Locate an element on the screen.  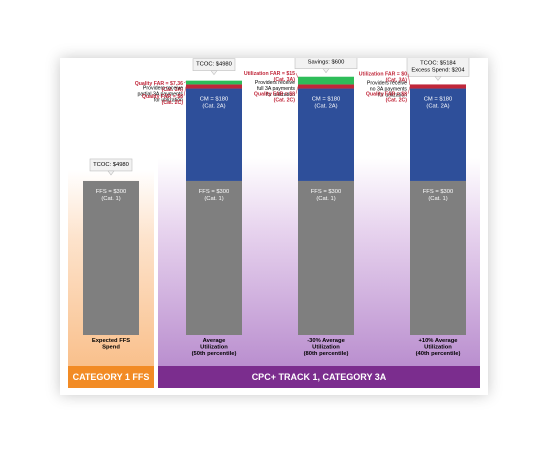
annotation: Quality FAR = $7.36 (Cat. 3A) is located at coordinates (159, 87).